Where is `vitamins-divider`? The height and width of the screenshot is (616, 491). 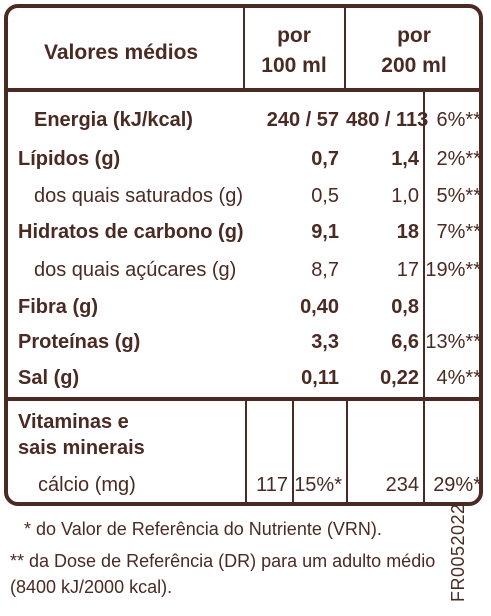 vitamins-divider is located at coordinates (243, 399).